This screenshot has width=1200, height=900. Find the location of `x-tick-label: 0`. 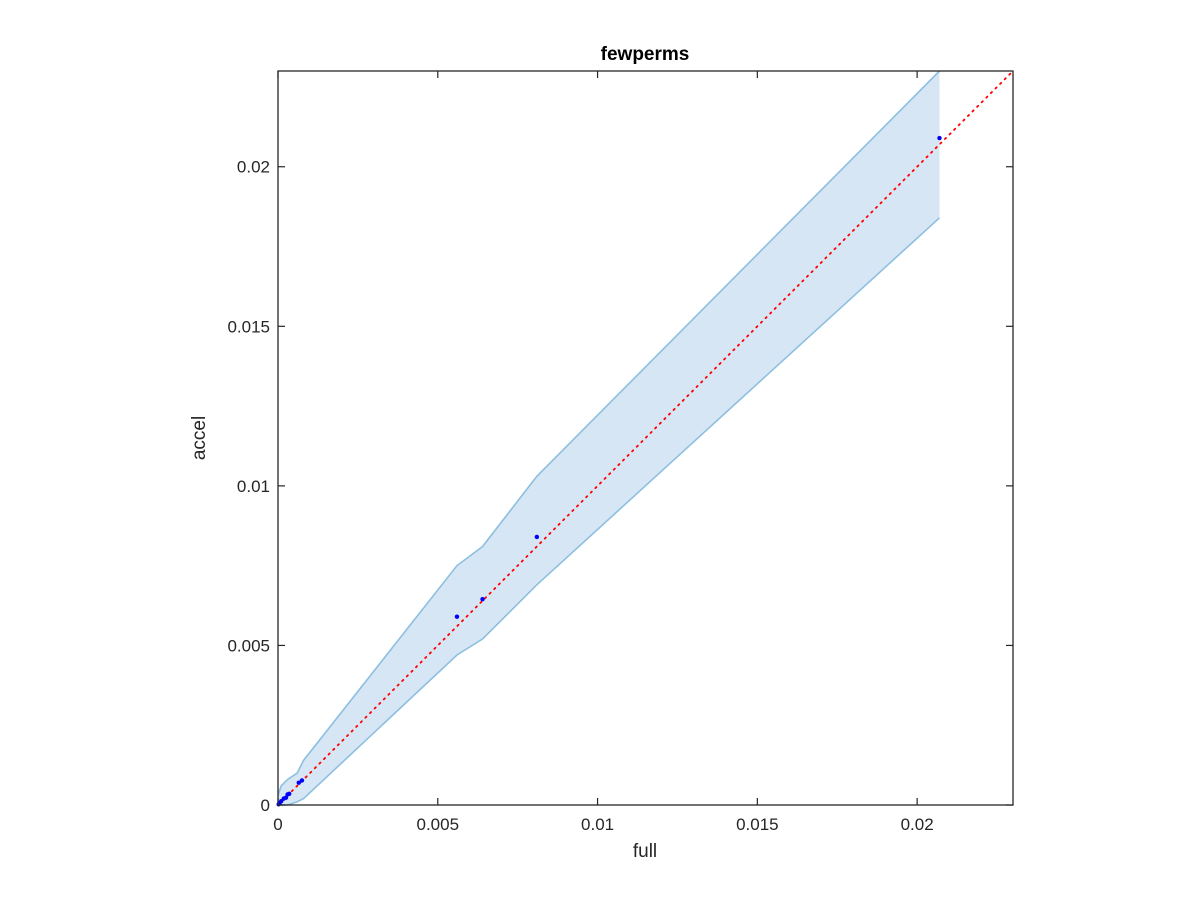

x-tick-label: 0 is located at coordinates (277, 824).